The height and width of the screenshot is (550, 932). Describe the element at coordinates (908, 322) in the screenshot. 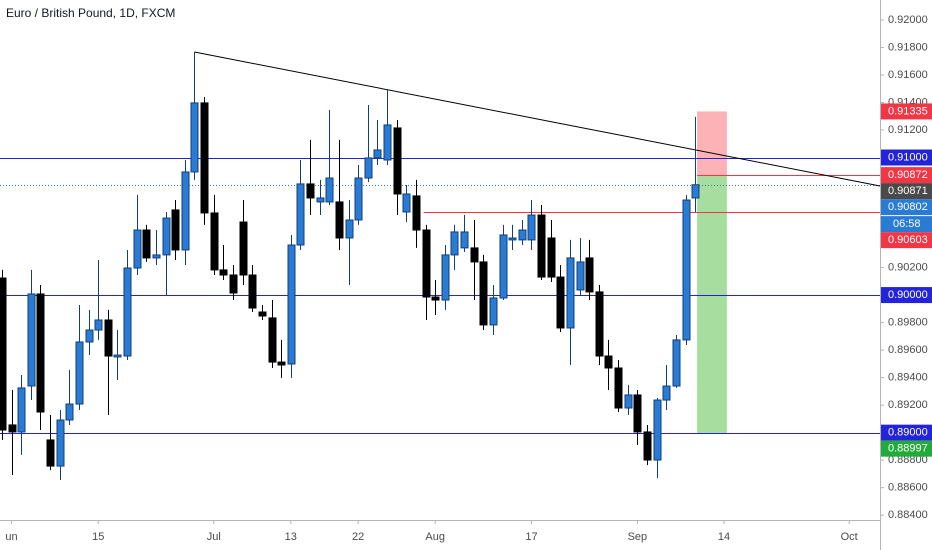

I see `y-tick-label: 0.89800` at that location.